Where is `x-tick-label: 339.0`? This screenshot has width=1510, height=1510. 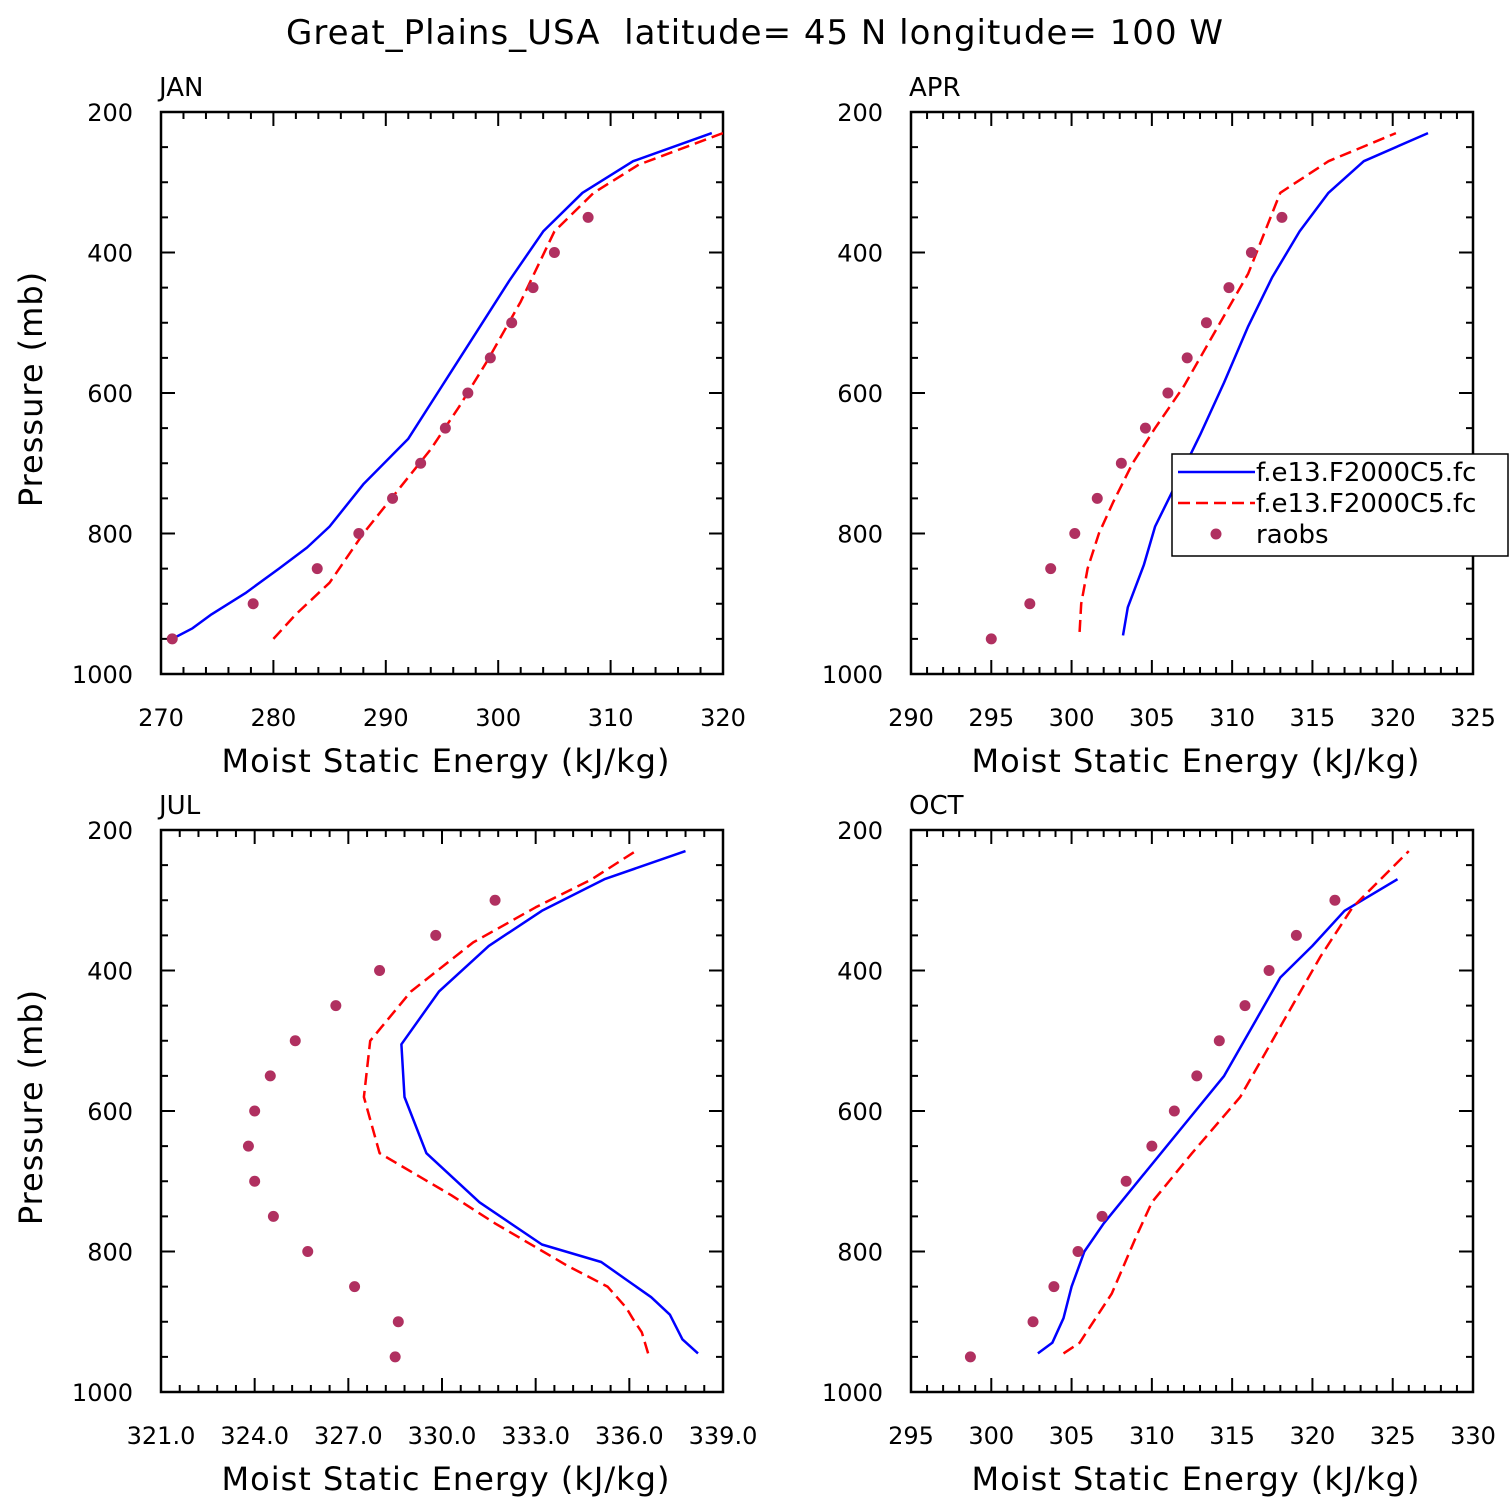 x-tick-label: 339.0 is located at coordinates (723, 1436).